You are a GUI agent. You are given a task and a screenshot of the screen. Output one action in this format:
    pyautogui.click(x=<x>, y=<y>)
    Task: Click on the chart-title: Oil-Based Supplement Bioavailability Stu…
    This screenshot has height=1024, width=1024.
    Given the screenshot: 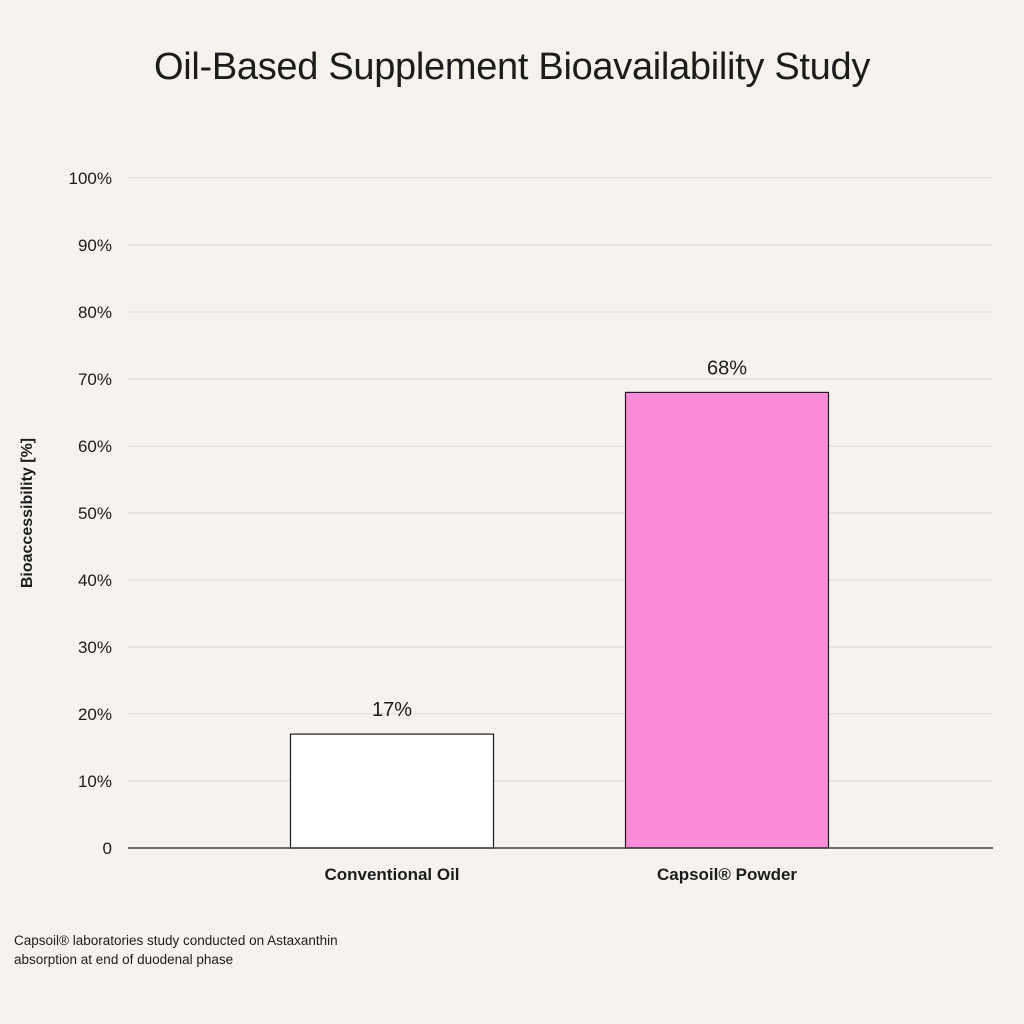 What is the action you would take?
    pyautogui.click(x=512, y=67)
    